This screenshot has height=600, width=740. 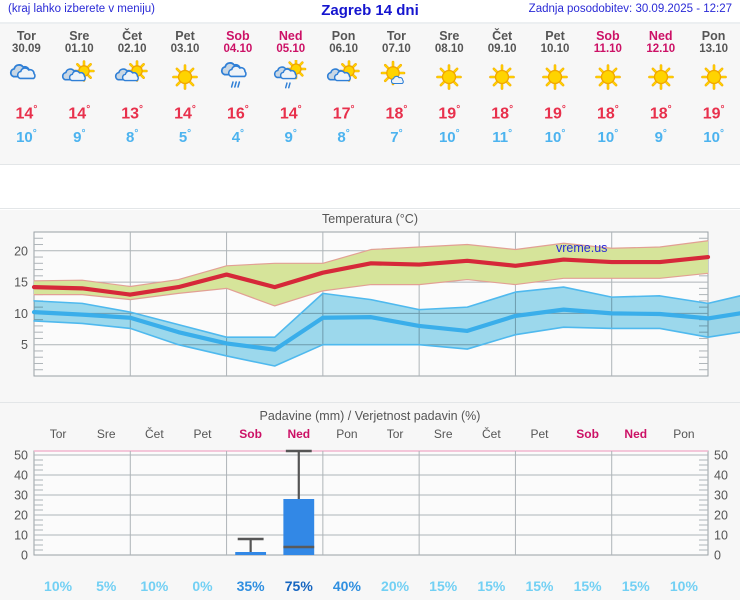 What do you see at coordinates (132, 78) in the screenshot?
I see `partly-sunny-icon` at bounding box center [132, 78].